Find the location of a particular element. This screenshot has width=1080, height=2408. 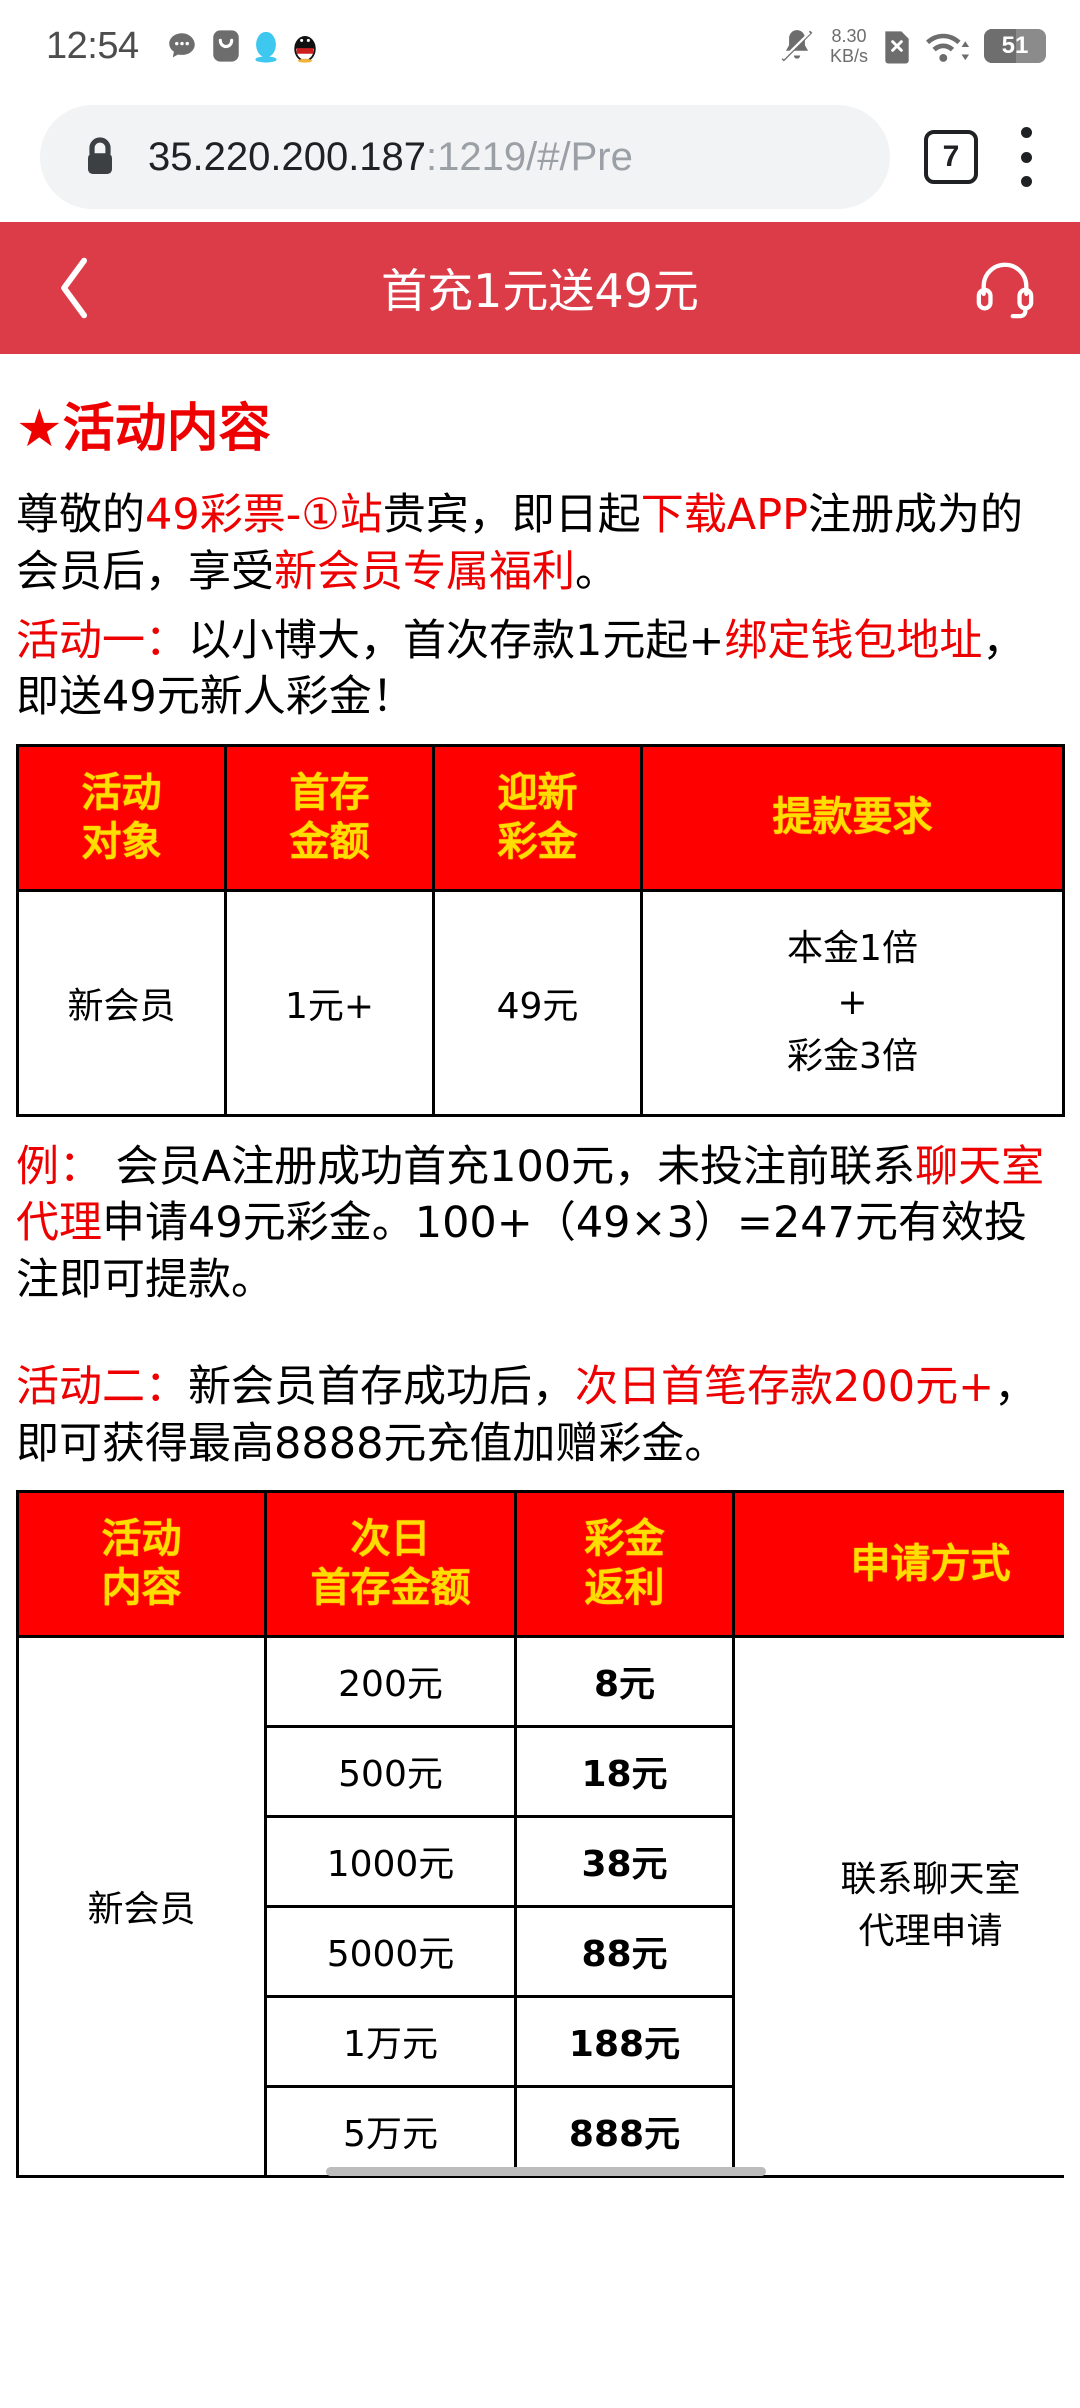

activity-two-text-1: 新会员首存成功后， is located at coordinates (381, 1386).